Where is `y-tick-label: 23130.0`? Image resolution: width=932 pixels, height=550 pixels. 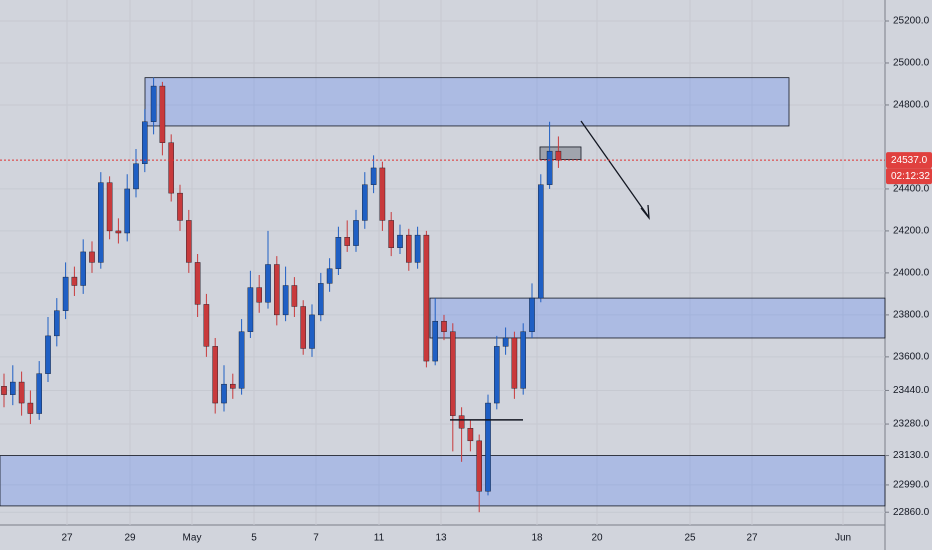 y-tick-label: 23130.0 is located at coordinates (911, 455).